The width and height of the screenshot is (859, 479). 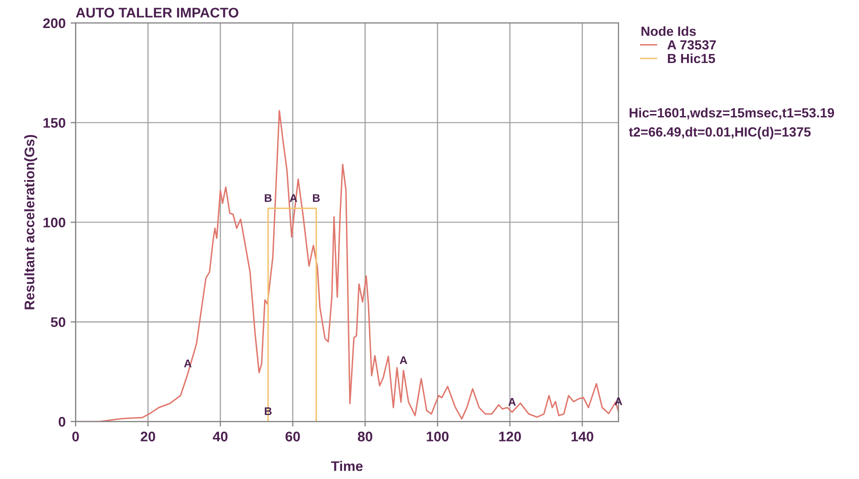 What do you see at coordinates (157, 13) in the screenshot?
I see `chart-title: AUTO TALLER IMPACTO` at bounding box center [157, 13].